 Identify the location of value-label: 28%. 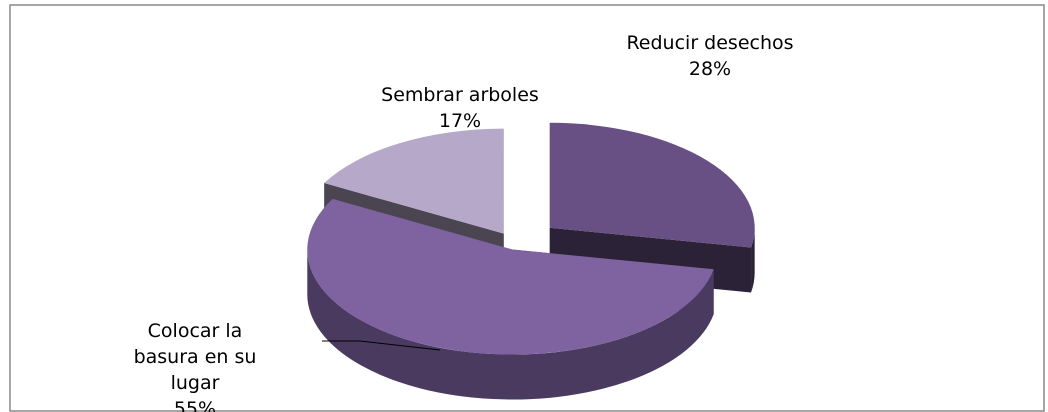
(710, 69).